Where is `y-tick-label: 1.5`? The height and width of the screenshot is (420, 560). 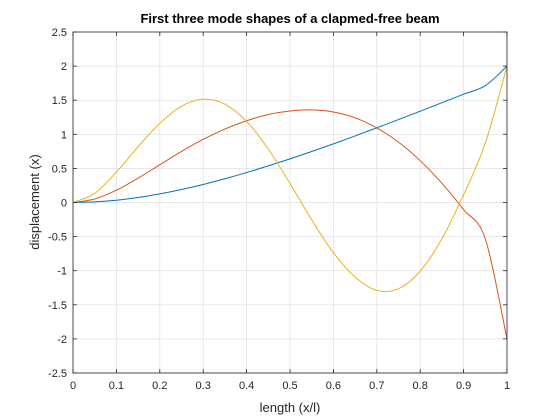 y-tick-label: 1.5 is located at coordinates (59, 101).